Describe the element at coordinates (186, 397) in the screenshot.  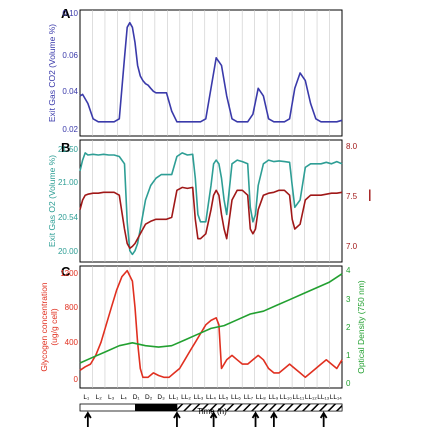
I see `x-tick-label: LL₂` at that location.